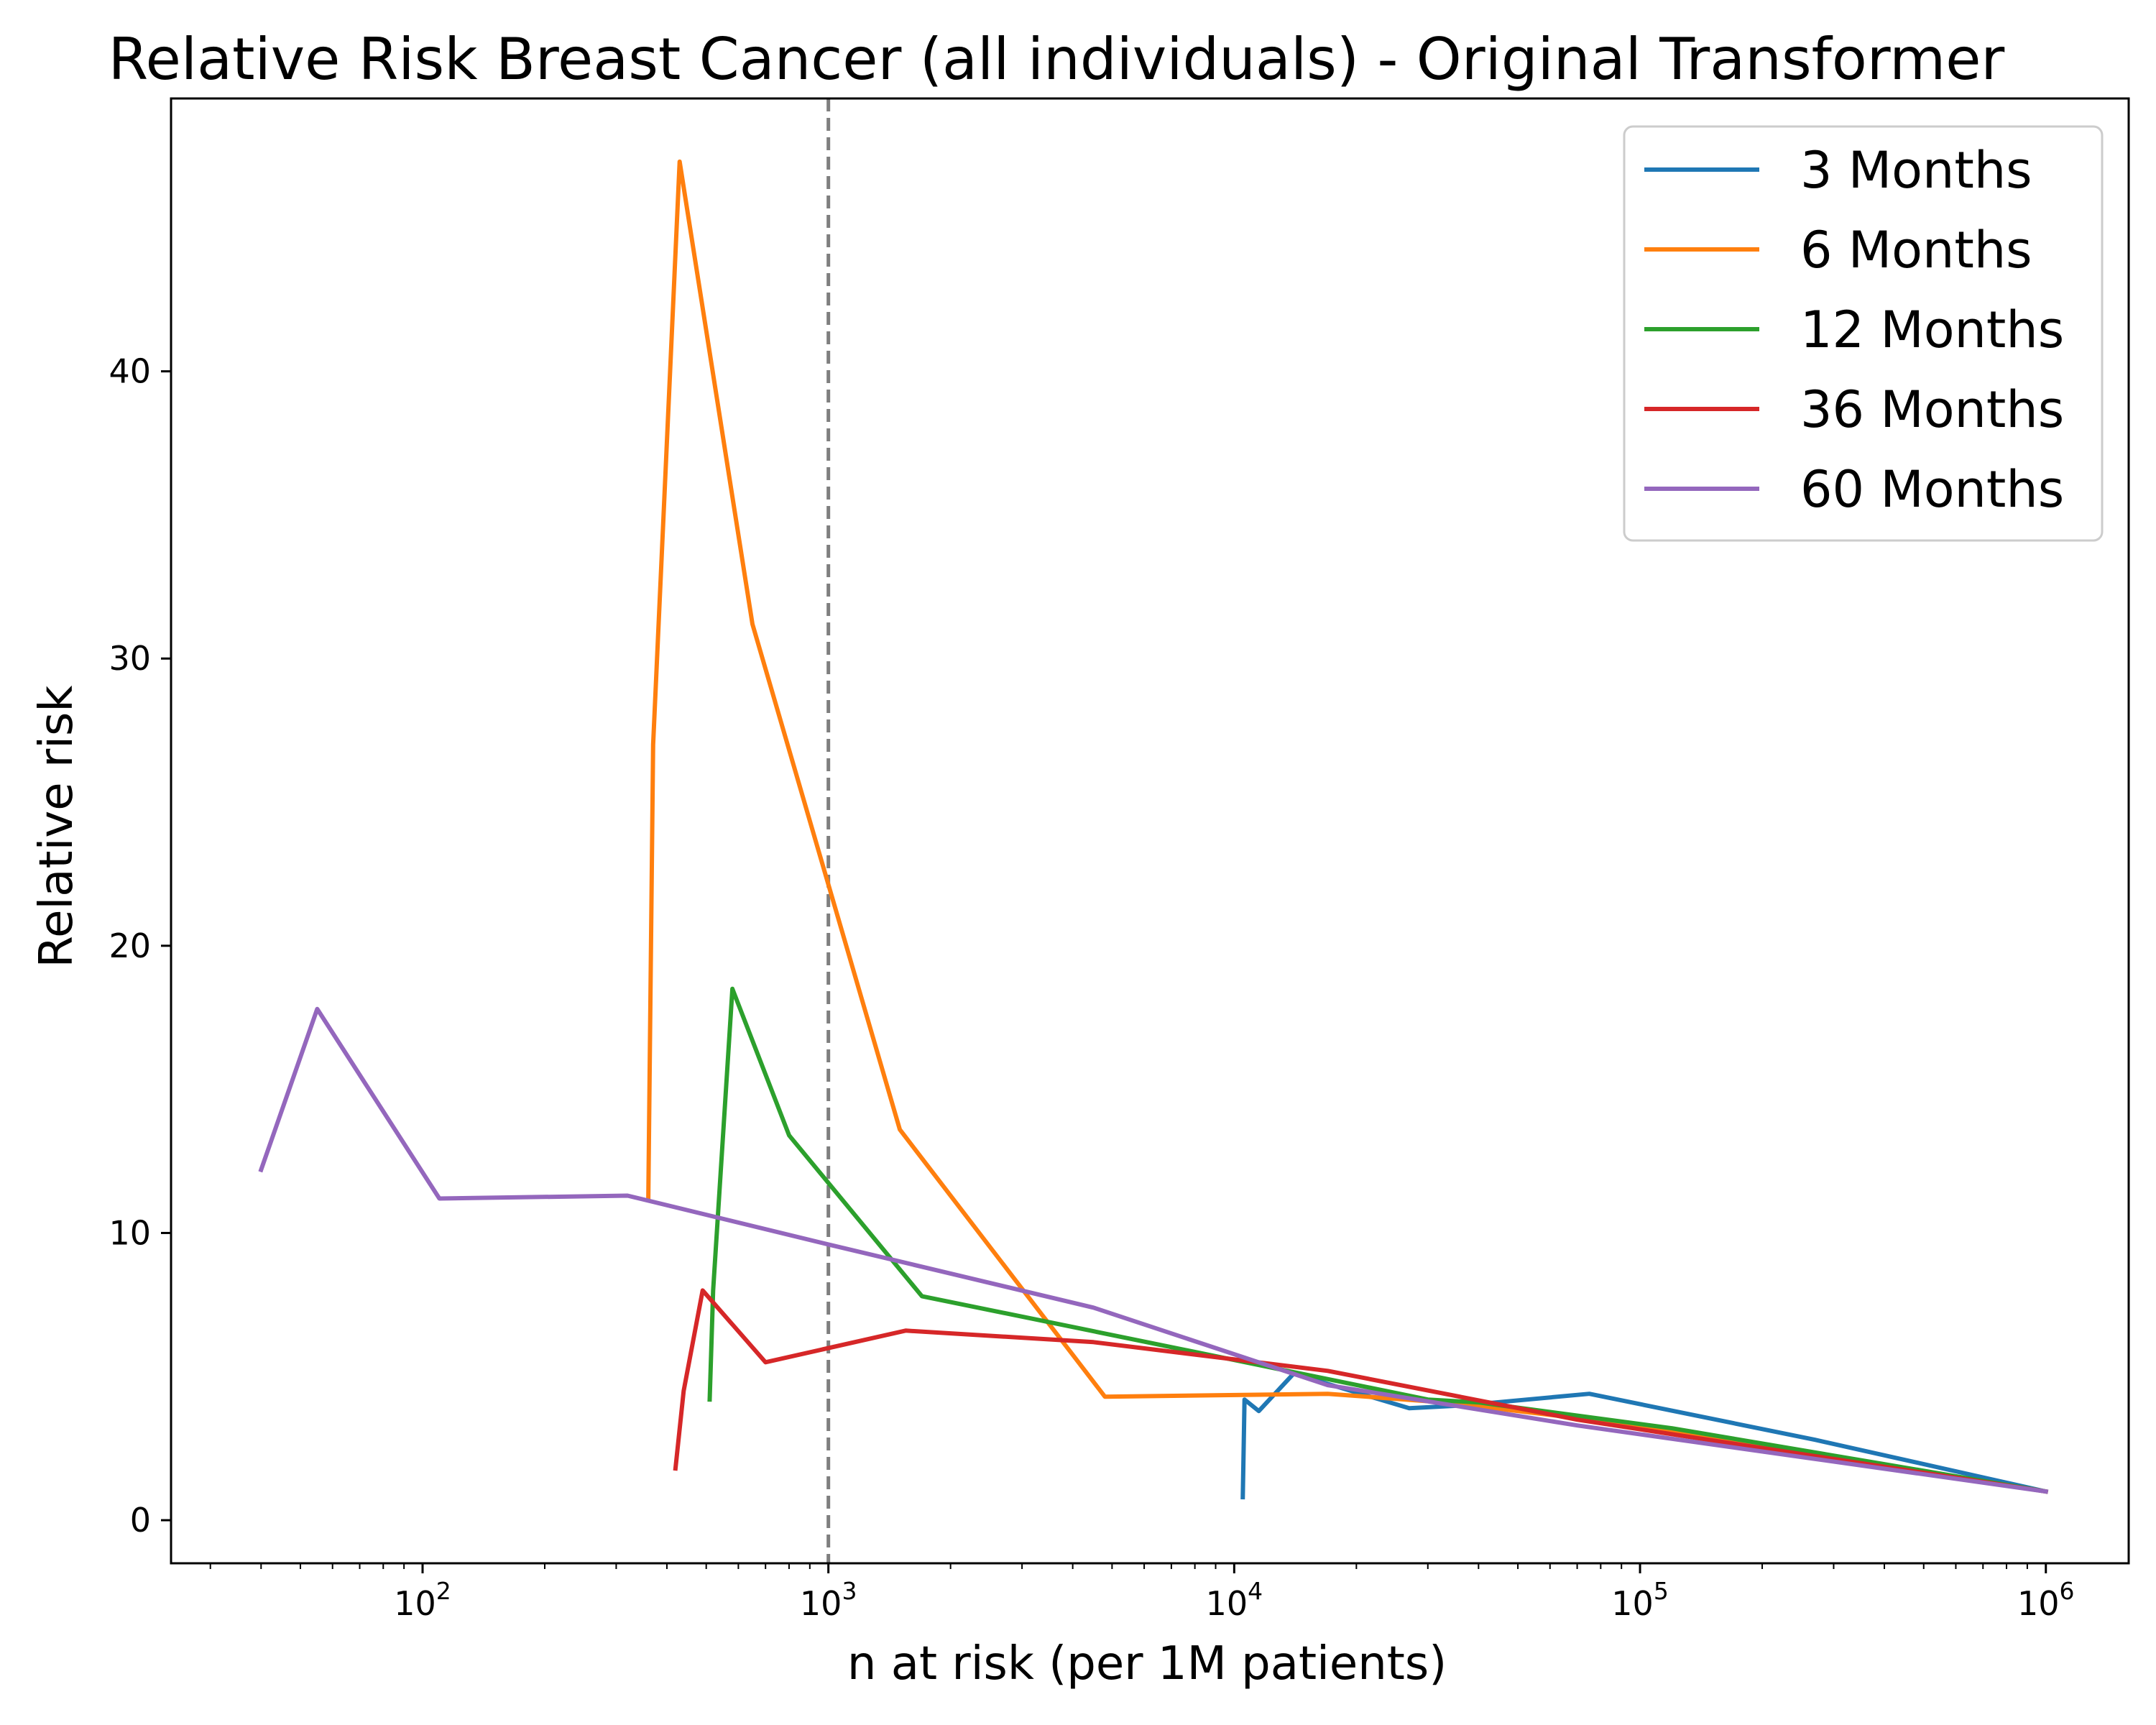  What do you see at coordinates (1142, 1593) in the screenshot?
I see `x-axis: 10² 10³ 10⁴ 10⁵ 10⁶` at bounding box center [1142, 1593].